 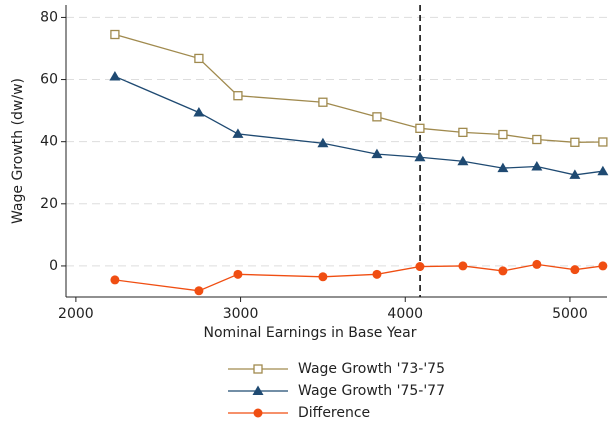 I want to click on series-line, so click(x=358, y=277).